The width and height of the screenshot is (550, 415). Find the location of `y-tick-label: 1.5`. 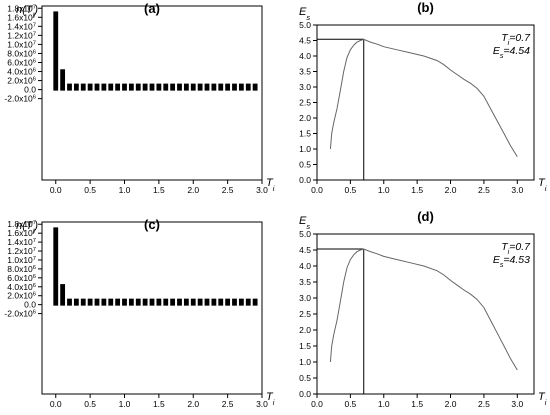

y-tick-label: 1.5 is located at coordinates (305, 134).